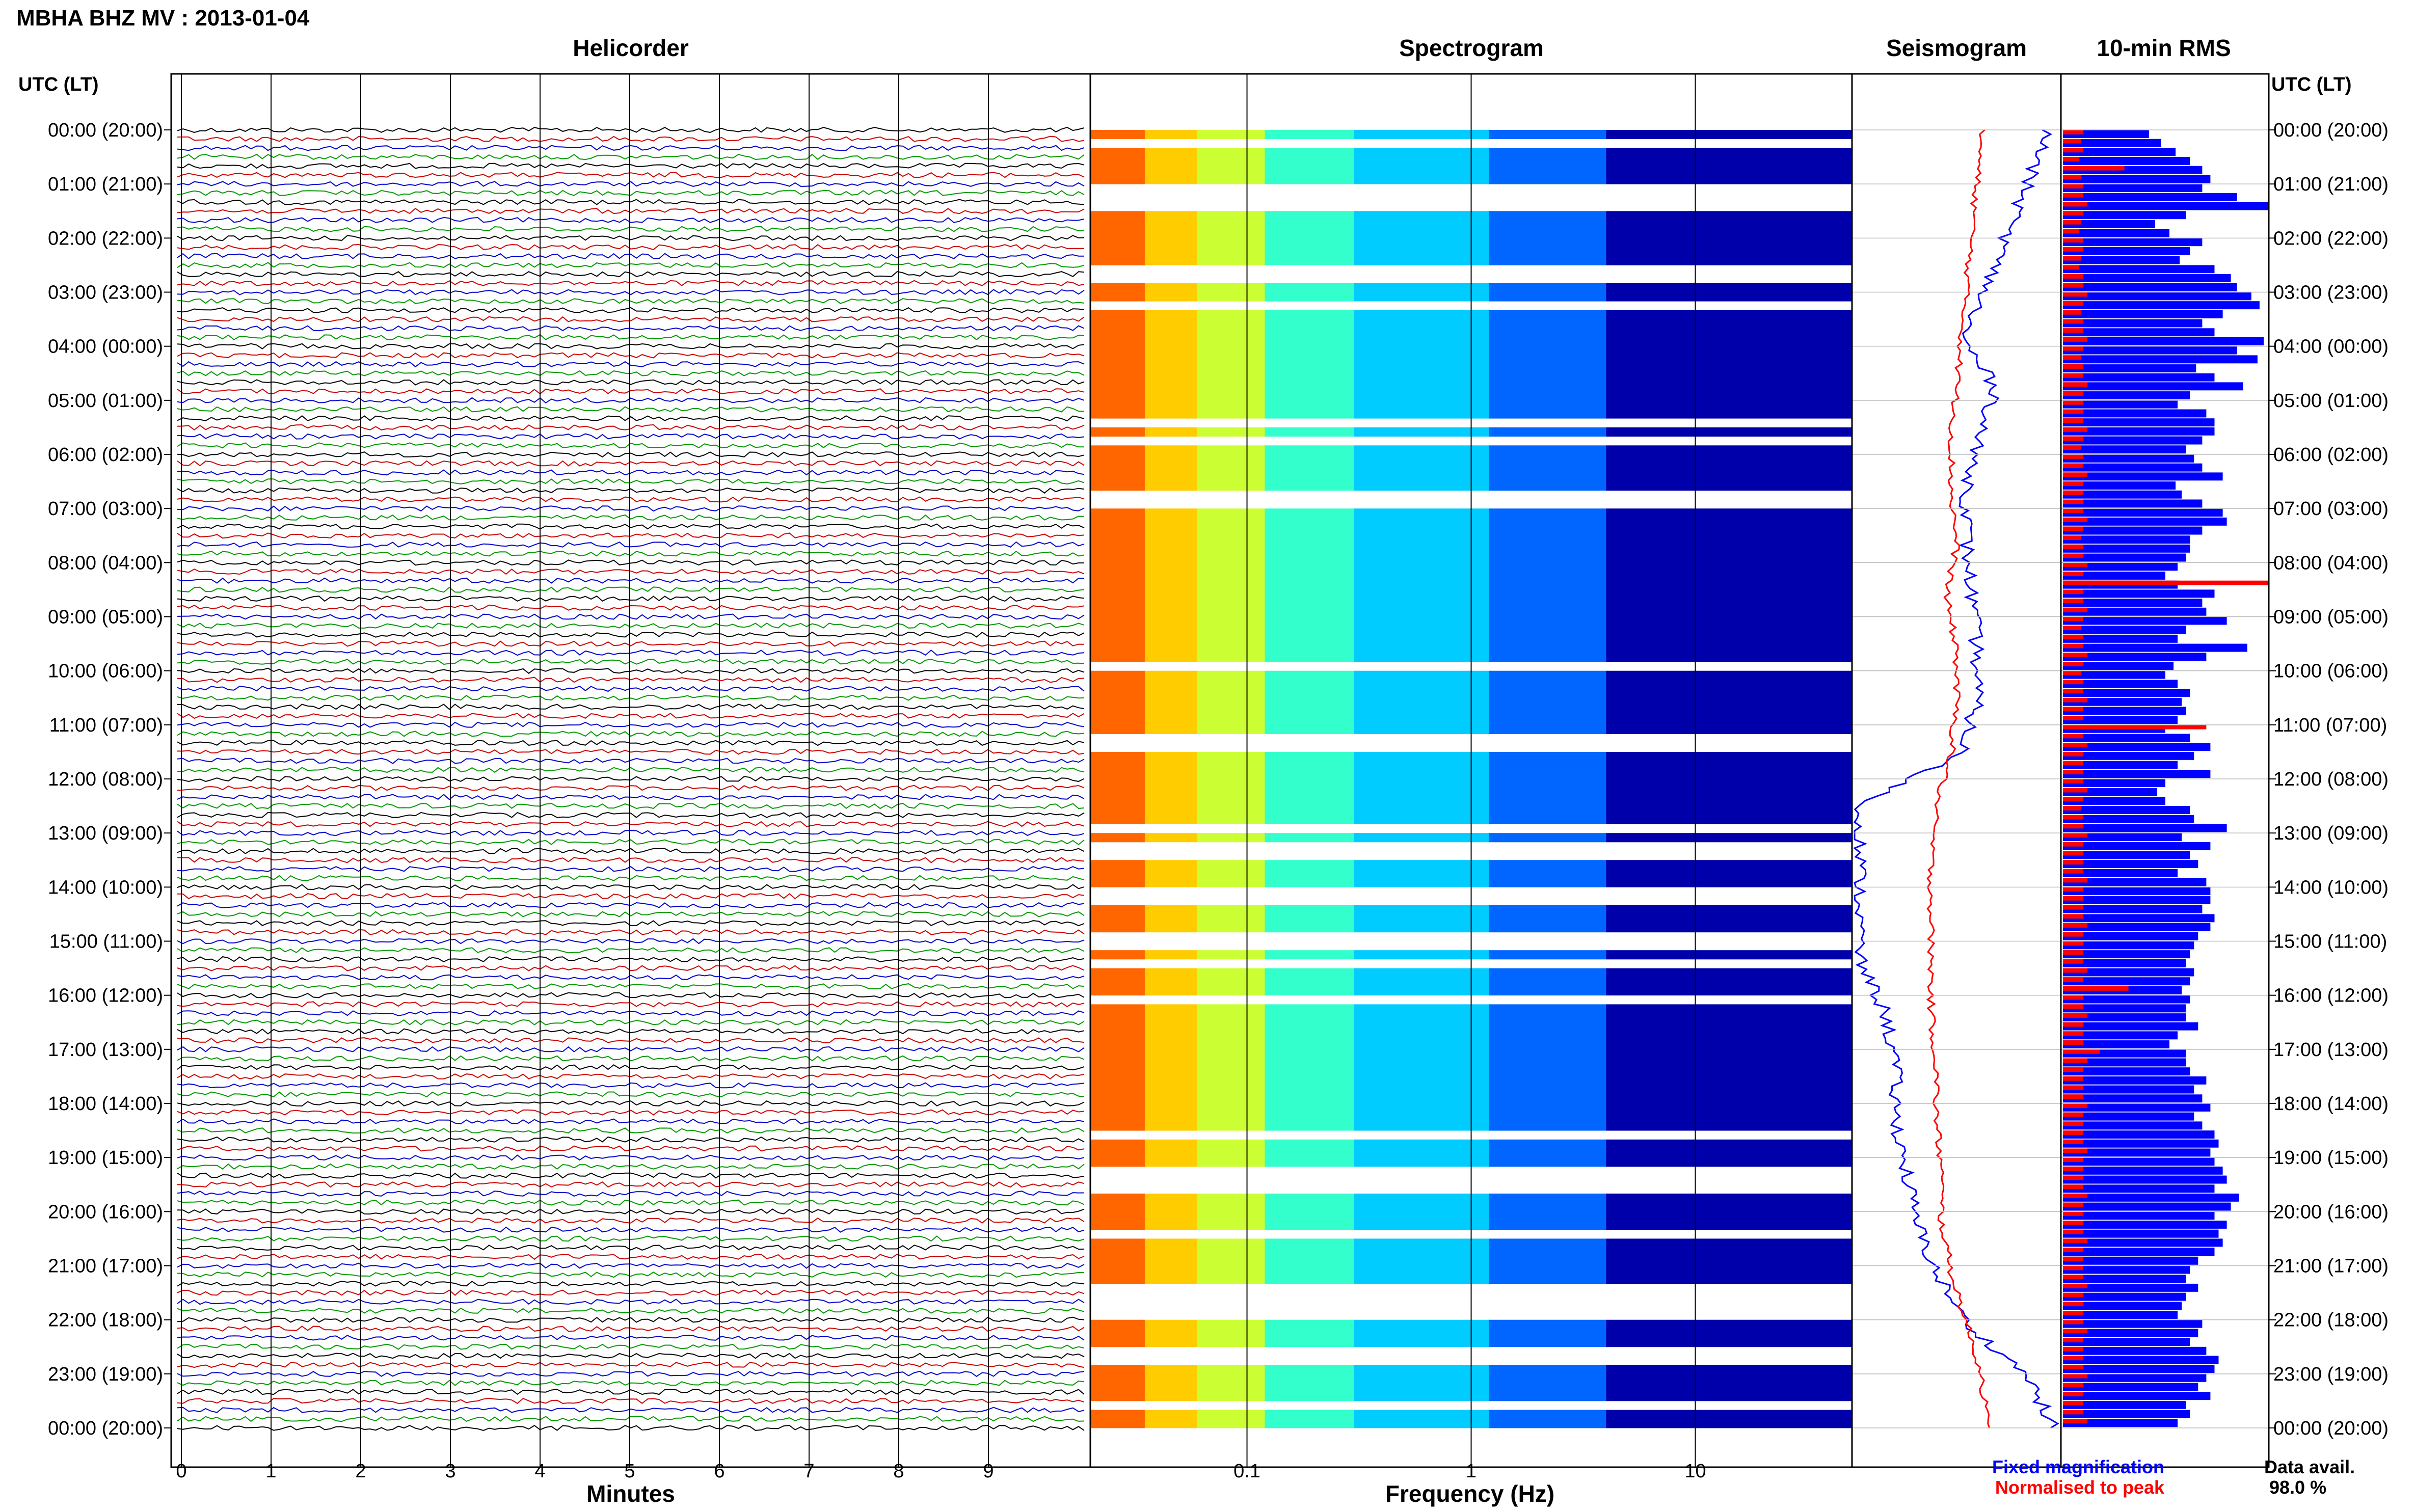 The width and height of the screenshot is (2415, 1512). I want to click on helicorder-title: Helicorder, so click(631, 48).